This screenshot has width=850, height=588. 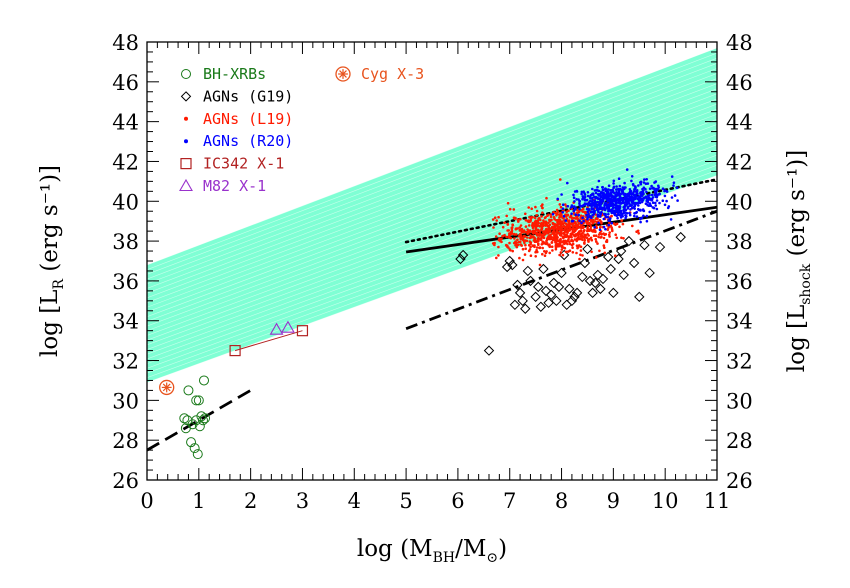 I want to click on y-axis-left-title: log [LR (erg s⁻¹)], so click(x=52, y=261).